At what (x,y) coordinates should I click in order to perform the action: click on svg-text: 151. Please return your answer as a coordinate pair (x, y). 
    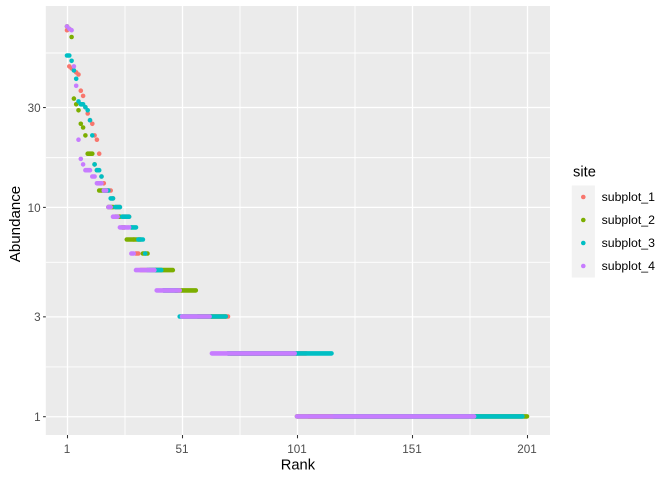
    Looking at the image, I should click on (412, 449).